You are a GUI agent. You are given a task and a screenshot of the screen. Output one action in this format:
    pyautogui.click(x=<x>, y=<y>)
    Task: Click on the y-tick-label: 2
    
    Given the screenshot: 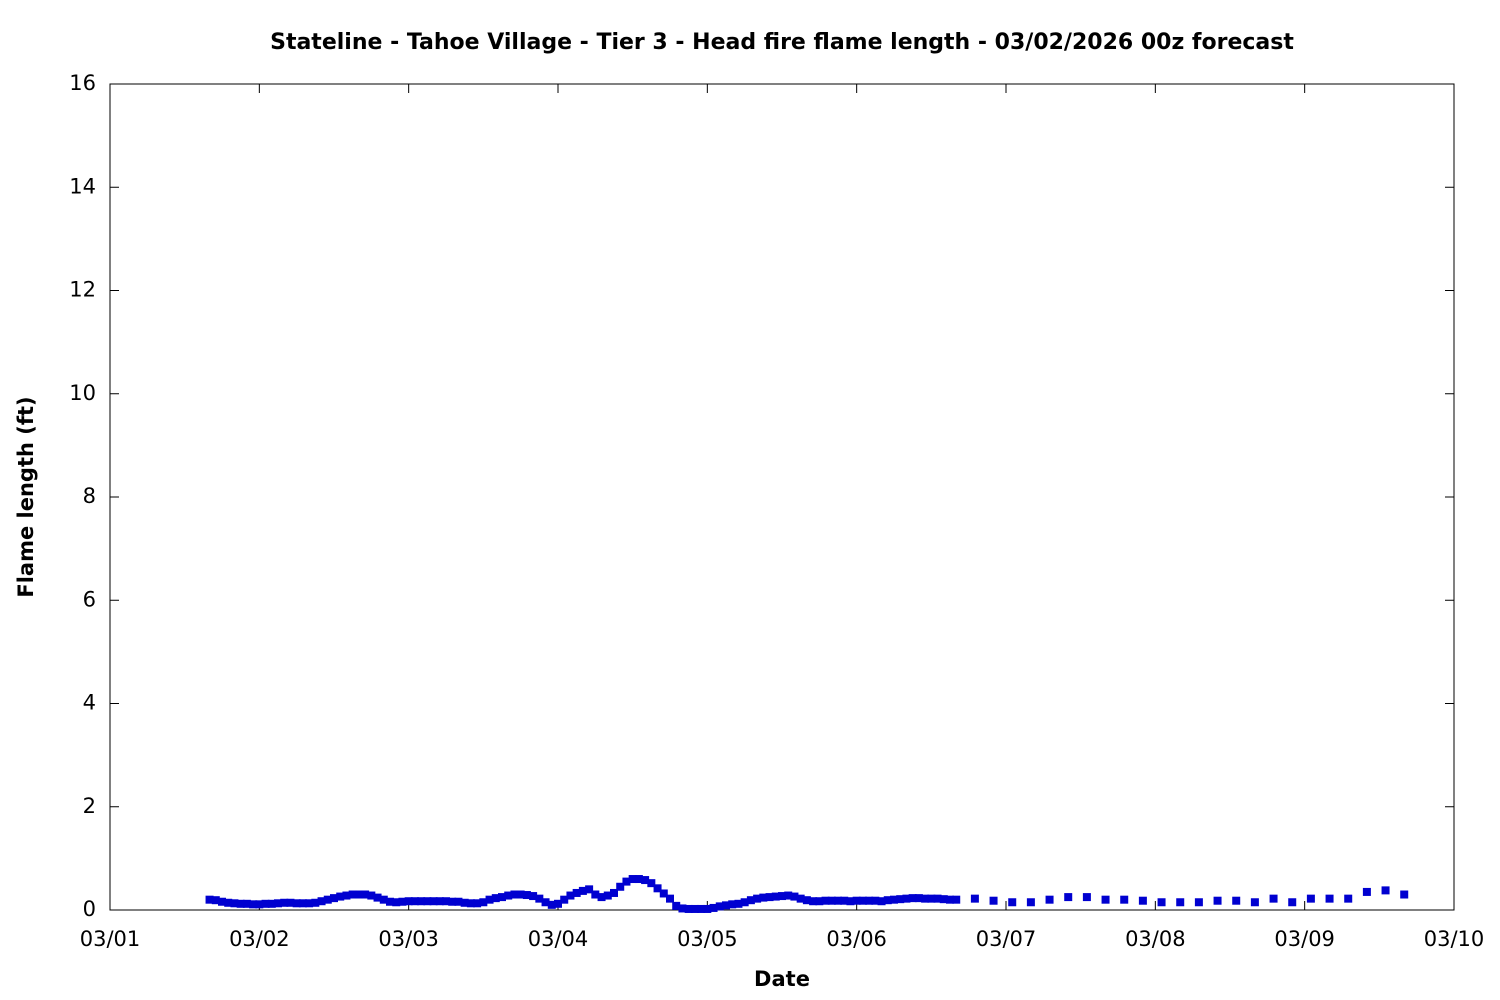 What is the action you would take?
    pyautogui.click(x=89, y=806)
    